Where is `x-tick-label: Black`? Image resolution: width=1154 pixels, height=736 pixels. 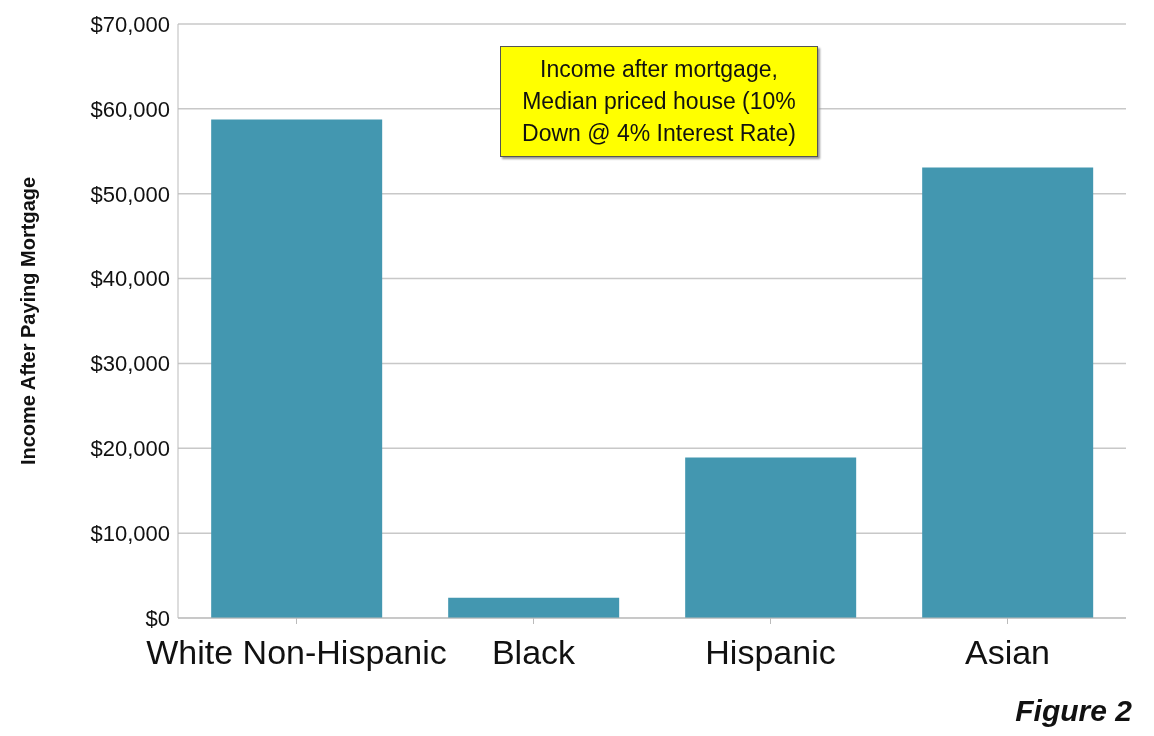
x-tick-label: Black is located at coordinates (534, 652).